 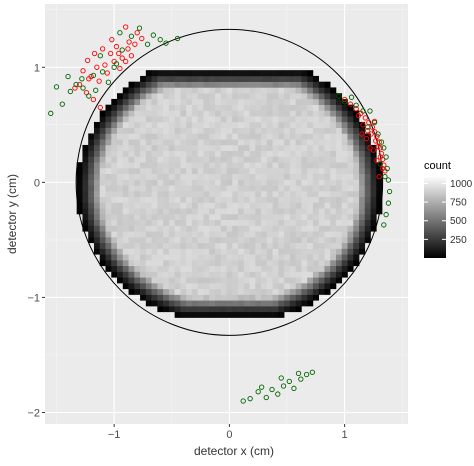 I want to click on legend-tick-label: 750, so click(x=458, y=203).